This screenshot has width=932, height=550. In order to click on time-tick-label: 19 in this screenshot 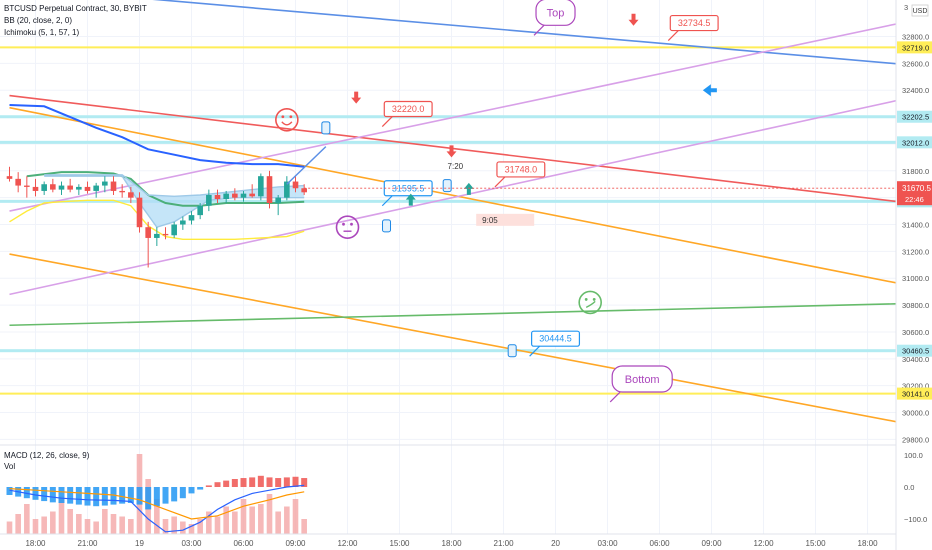, I will do `click(139, 543)`.